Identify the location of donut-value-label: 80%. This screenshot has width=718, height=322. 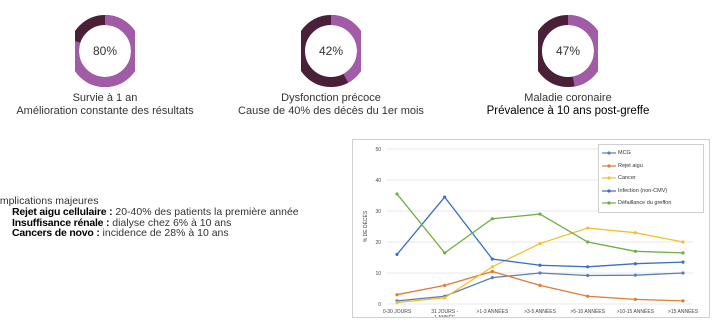
(105, 51).